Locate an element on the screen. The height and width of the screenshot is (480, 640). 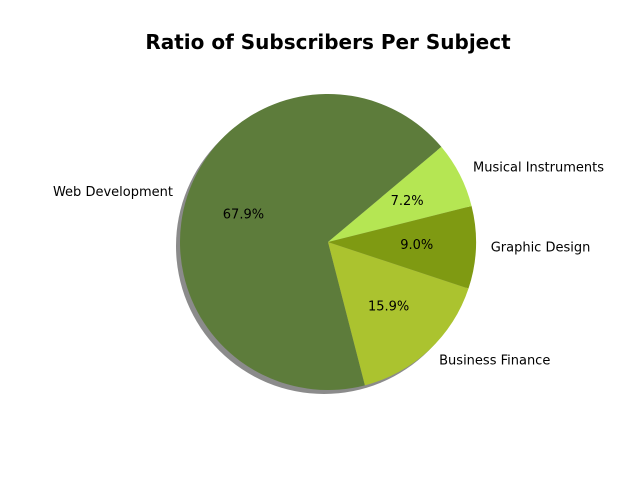
pie-slice-graphic-design is located at coordinates (402, 247).